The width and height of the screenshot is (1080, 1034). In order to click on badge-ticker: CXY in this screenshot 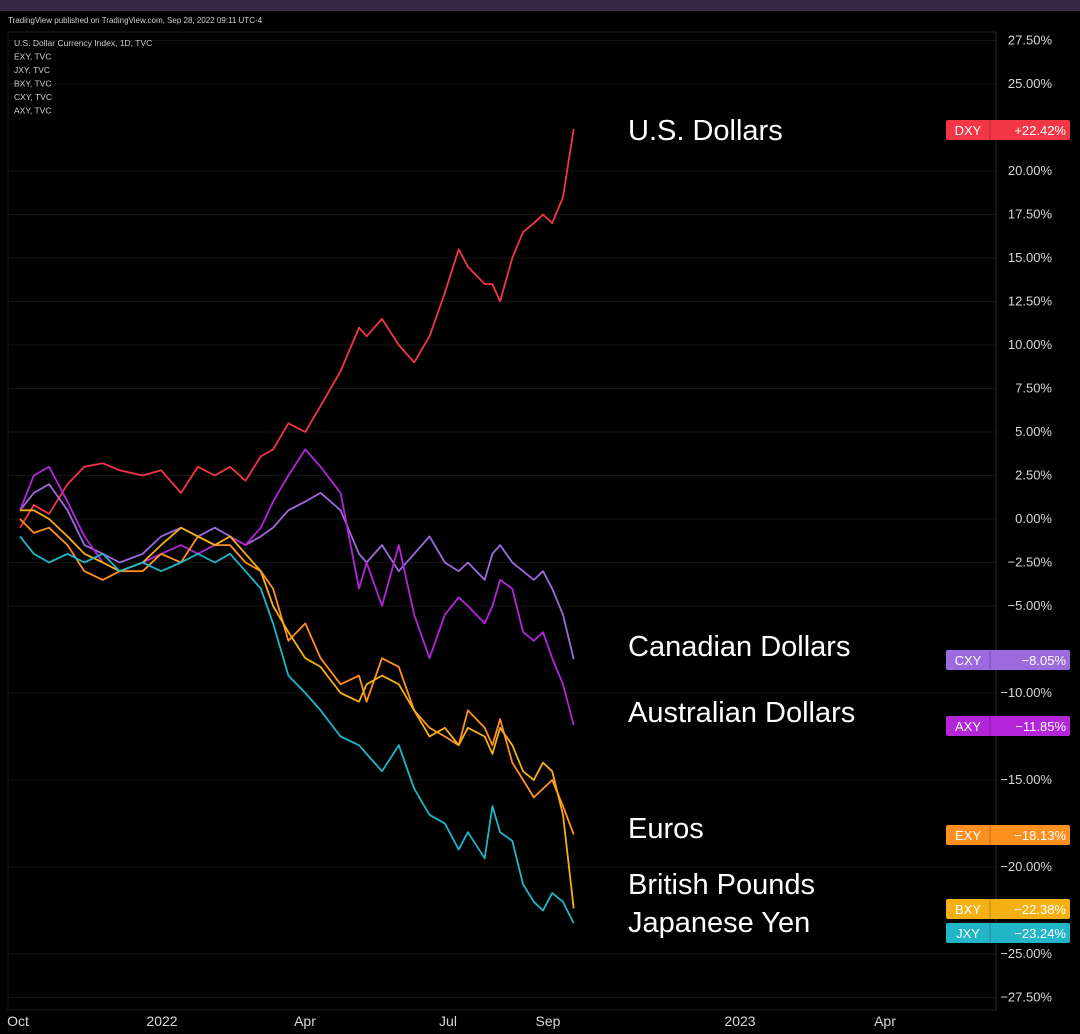, I will do `click(968, 660)`.